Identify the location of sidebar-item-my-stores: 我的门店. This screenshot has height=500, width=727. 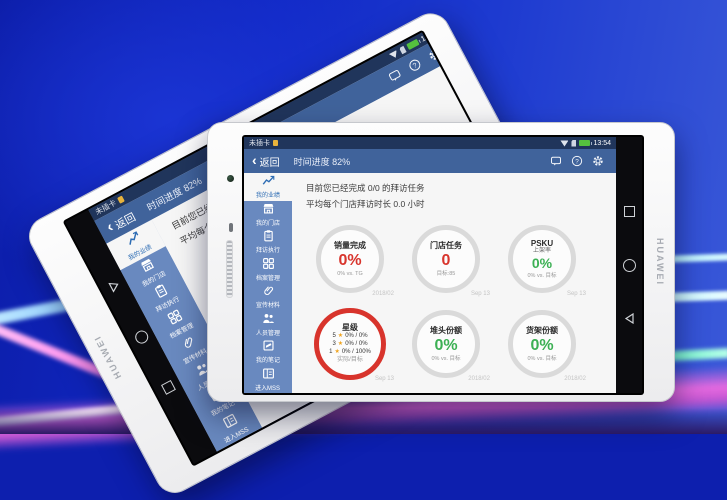
(268, 215).